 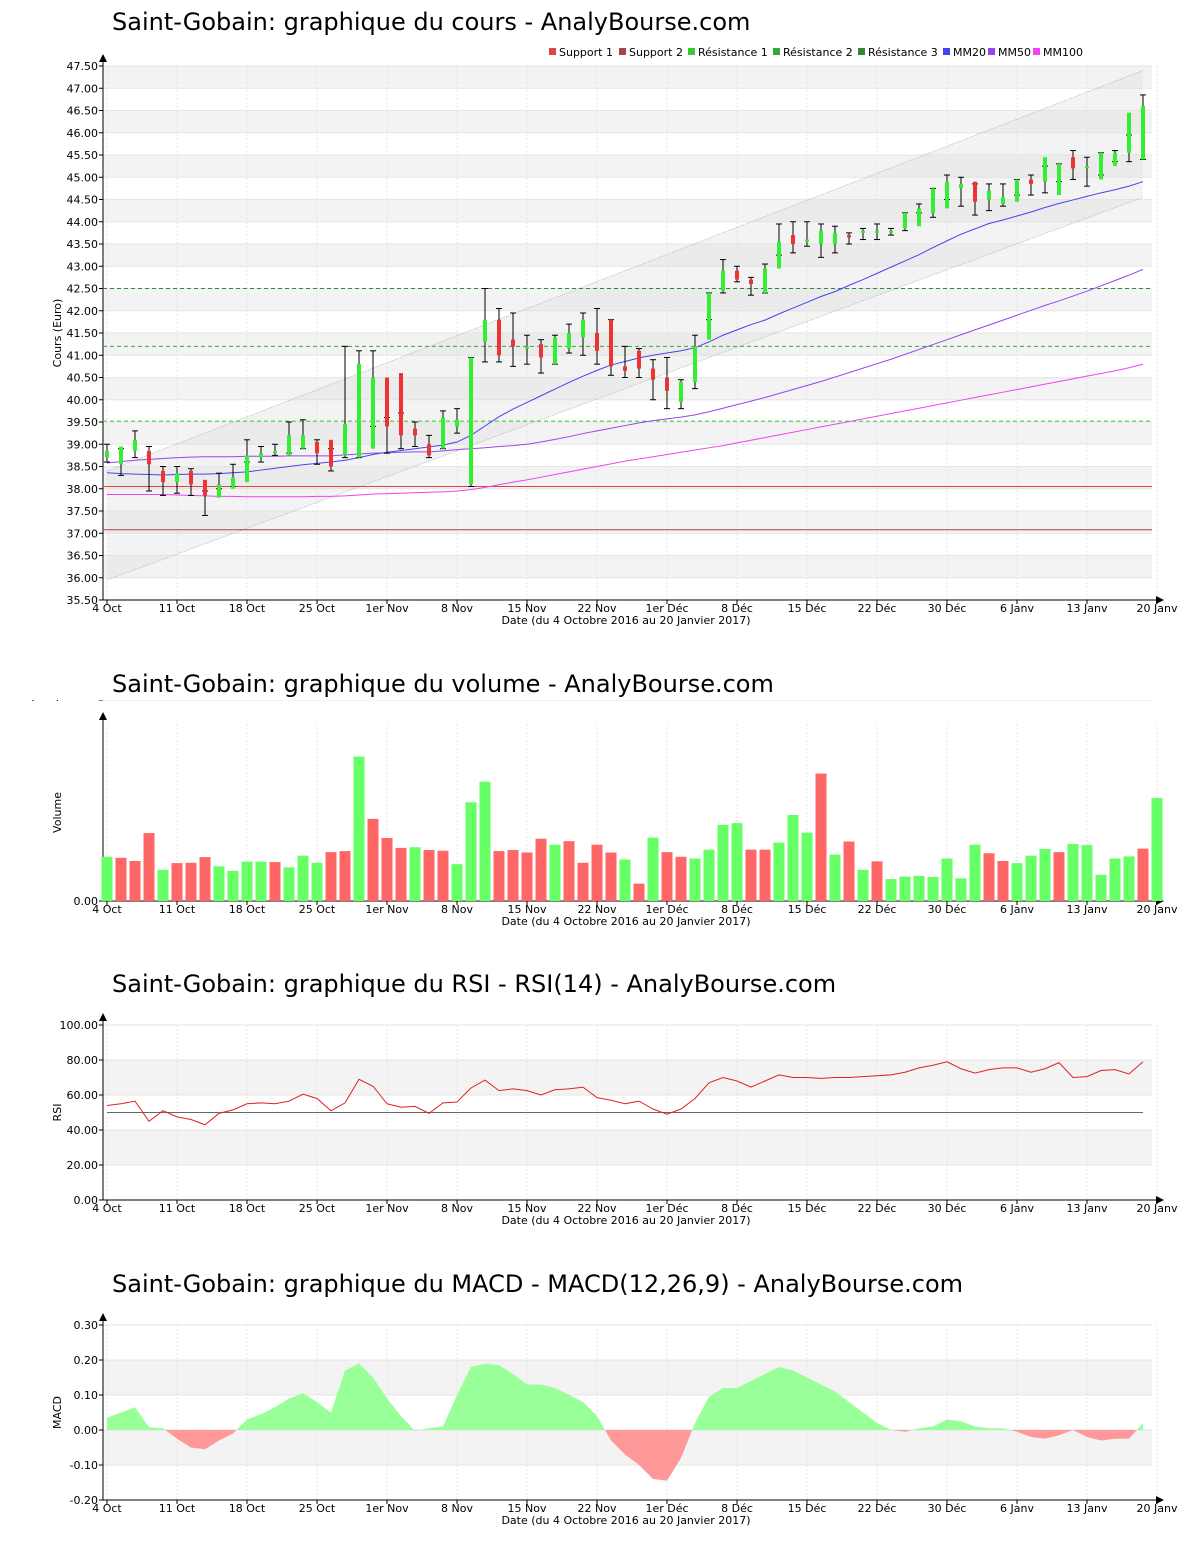 What do you see at coordinates (83, 422) in the screenshot?
I see `price-ytick-label: 39.50` at bounding box center [83, 422].